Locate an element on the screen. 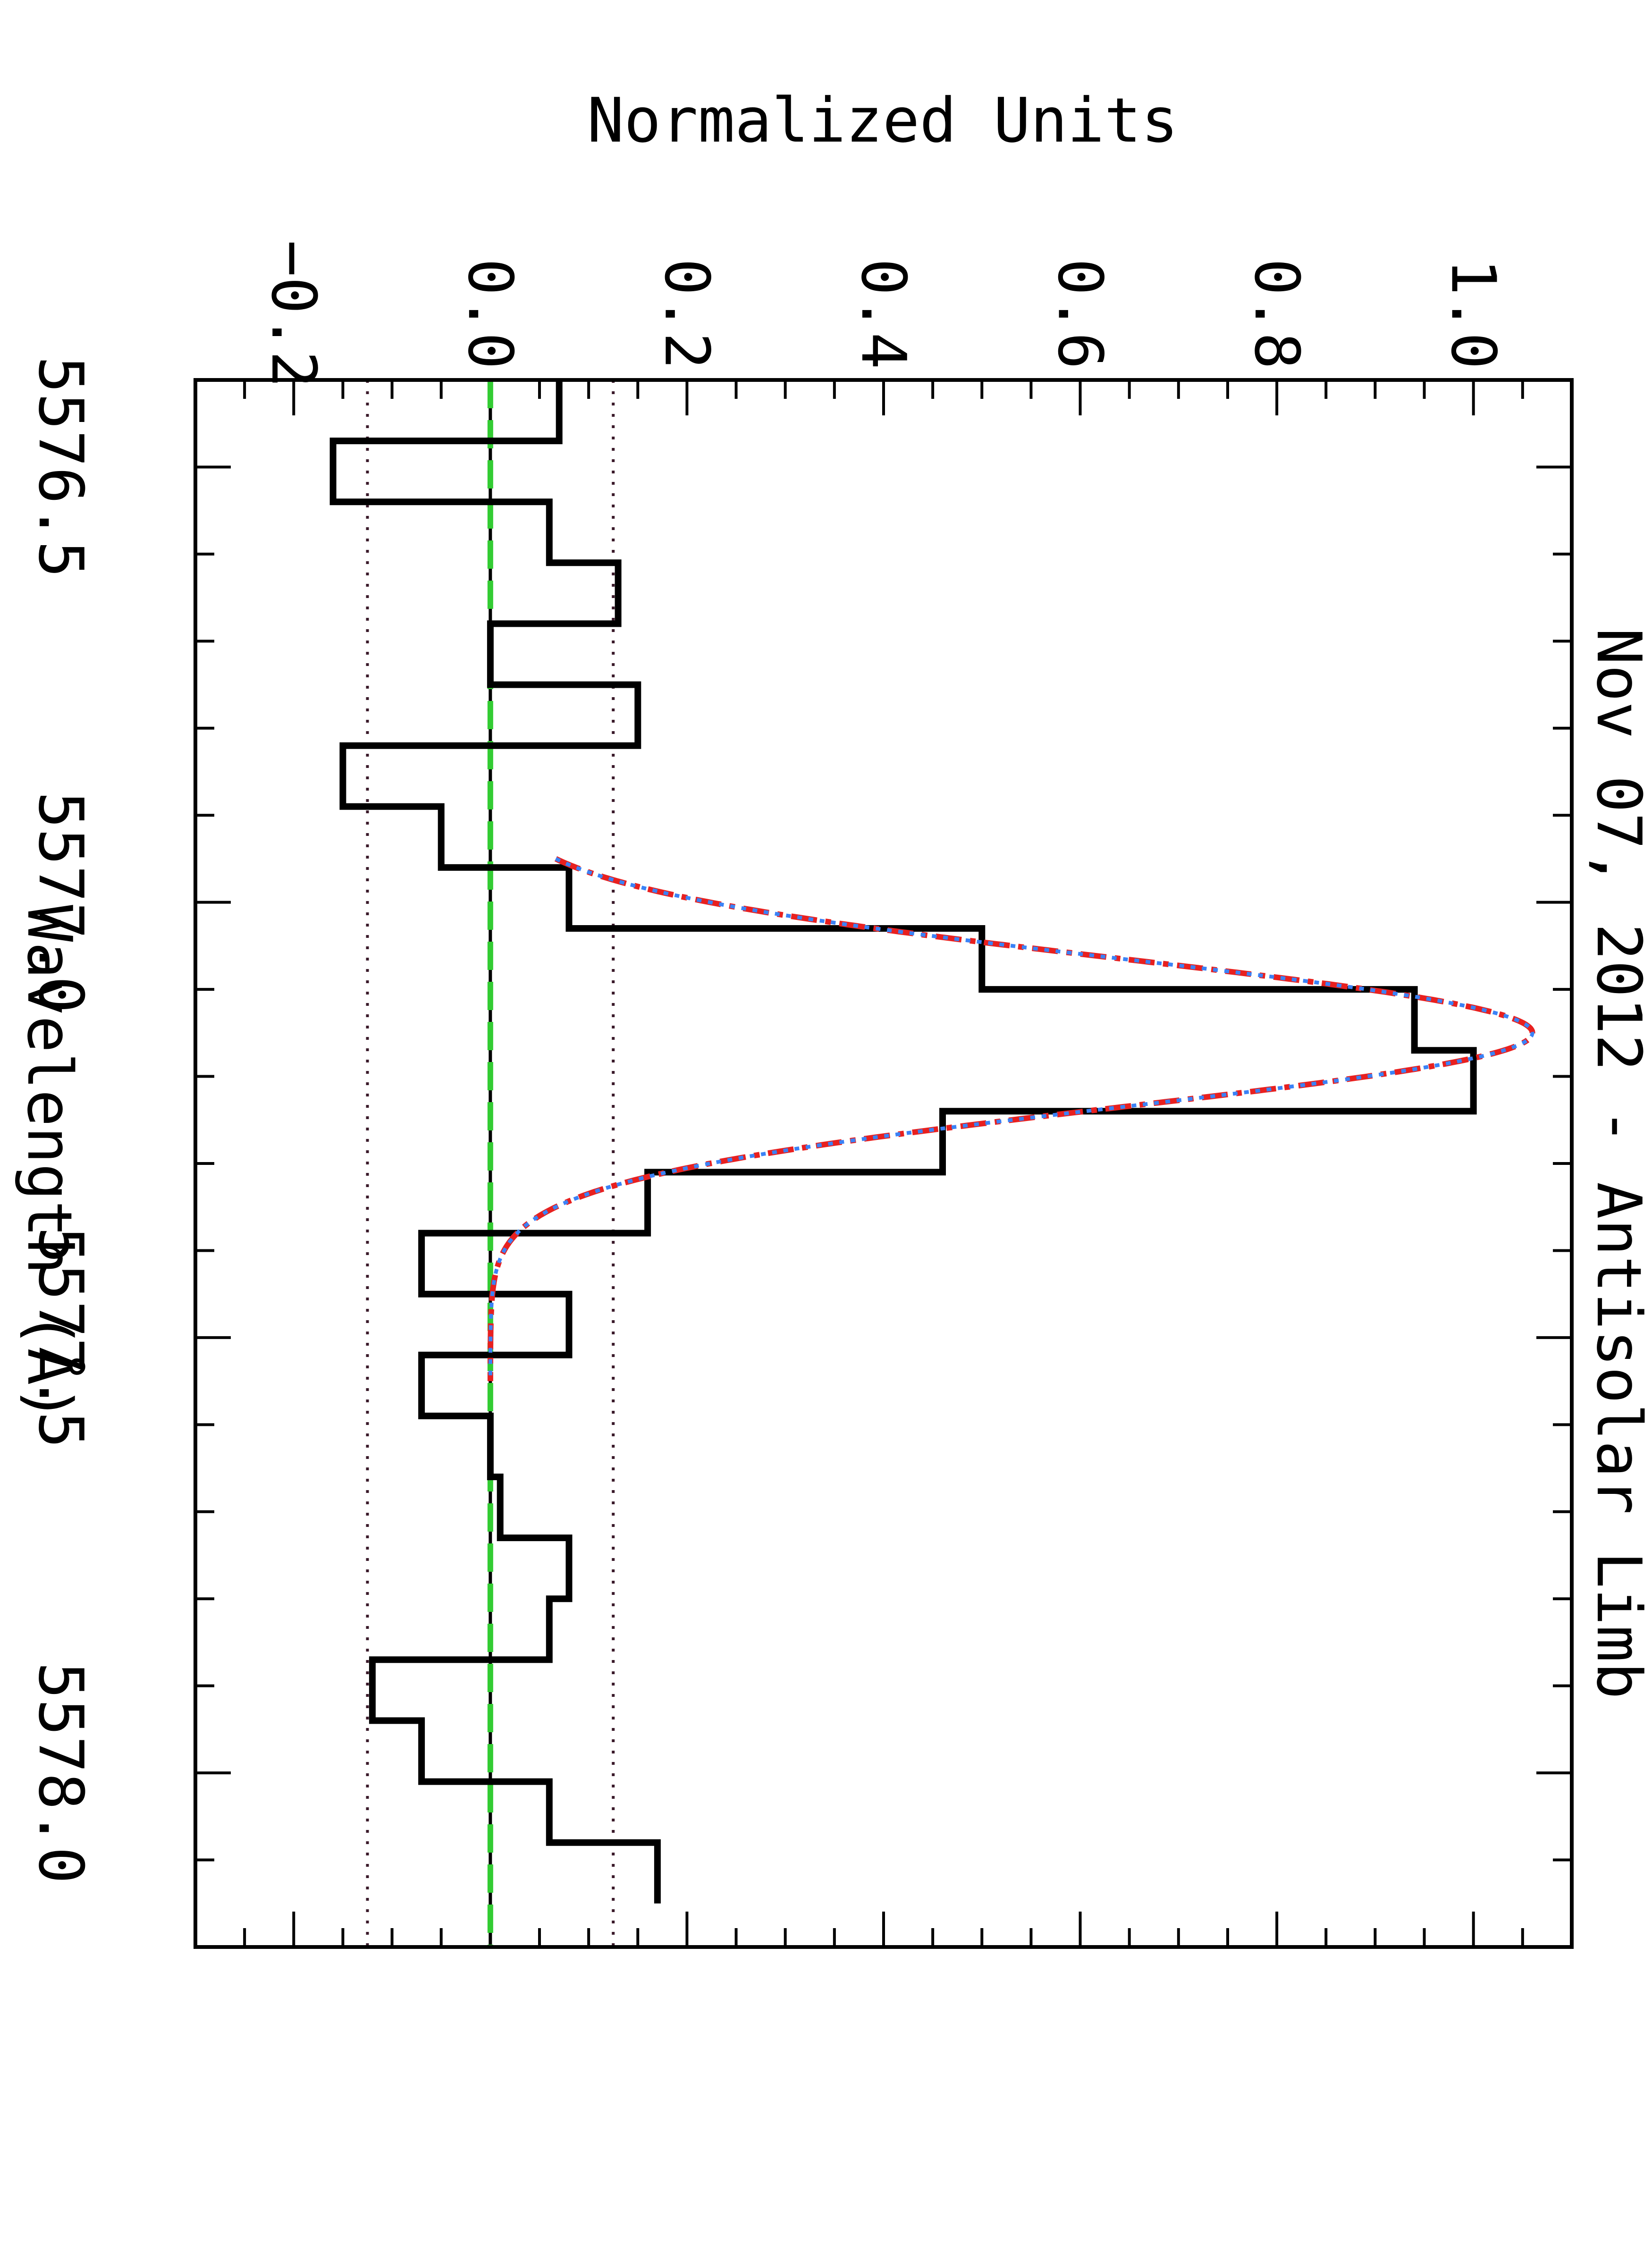 This screenshot has width=1652, height=2242. y-tick-label: 0.6 is located at coordinates (1080, 314).